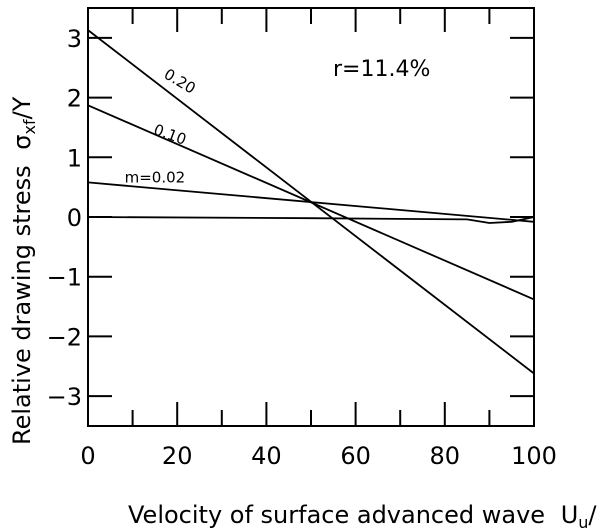  What do you see at coordinates (336, 515) in the screenshot?
I see `x-axis-label-text: Velocity of surface advanced wave` at bounding box center [336, 515].